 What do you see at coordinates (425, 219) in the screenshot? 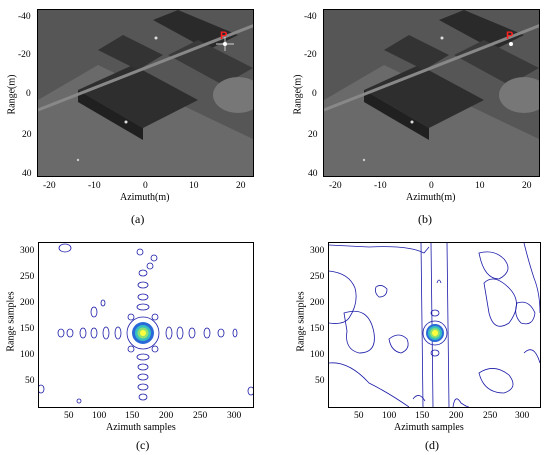
I see `panel-caption: (b)` at bounding box center [425, 219].